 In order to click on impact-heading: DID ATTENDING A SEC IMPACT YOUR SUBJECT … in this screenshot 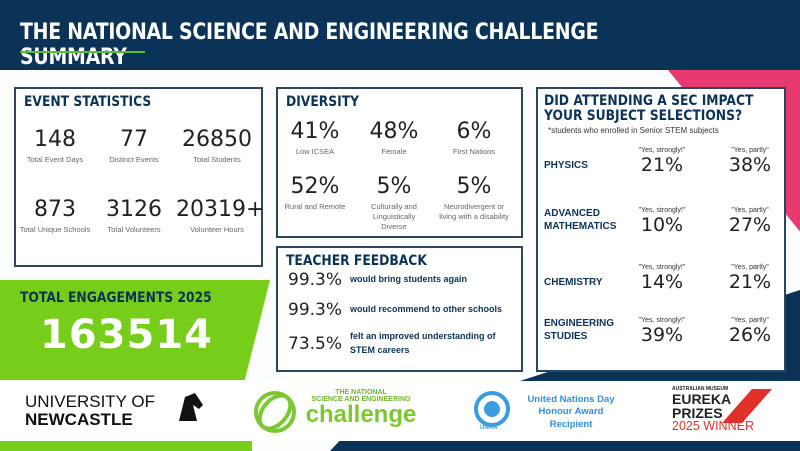, I will do `click(649, 109)`.